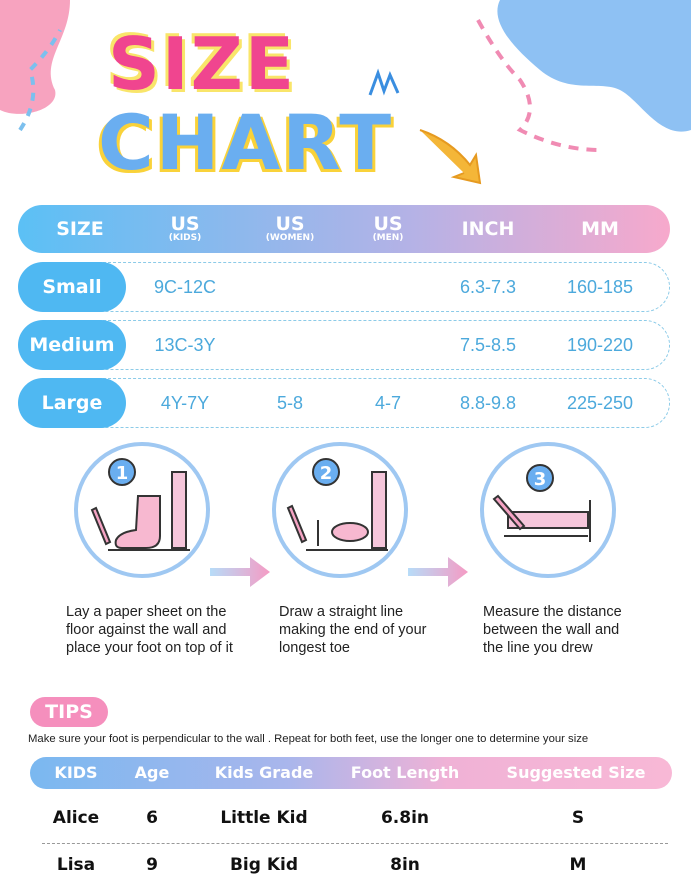 This screenshot has width=691, height=879. I want to click on size-row: Medium 13C-3Y 7.5-8.5 190-220, so click(344, 345).